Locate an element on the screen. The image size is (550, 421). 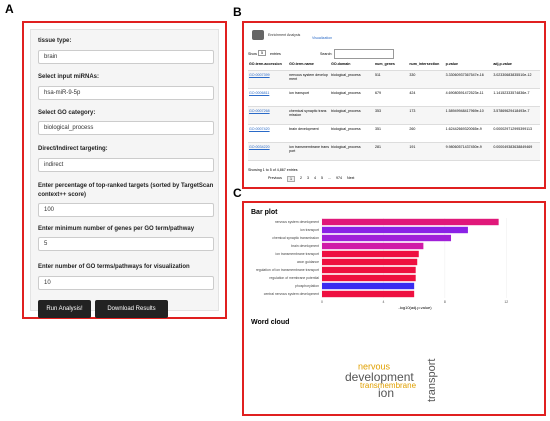
cell: 3.02330683835510e-12 is located at coordinates (512, 75).